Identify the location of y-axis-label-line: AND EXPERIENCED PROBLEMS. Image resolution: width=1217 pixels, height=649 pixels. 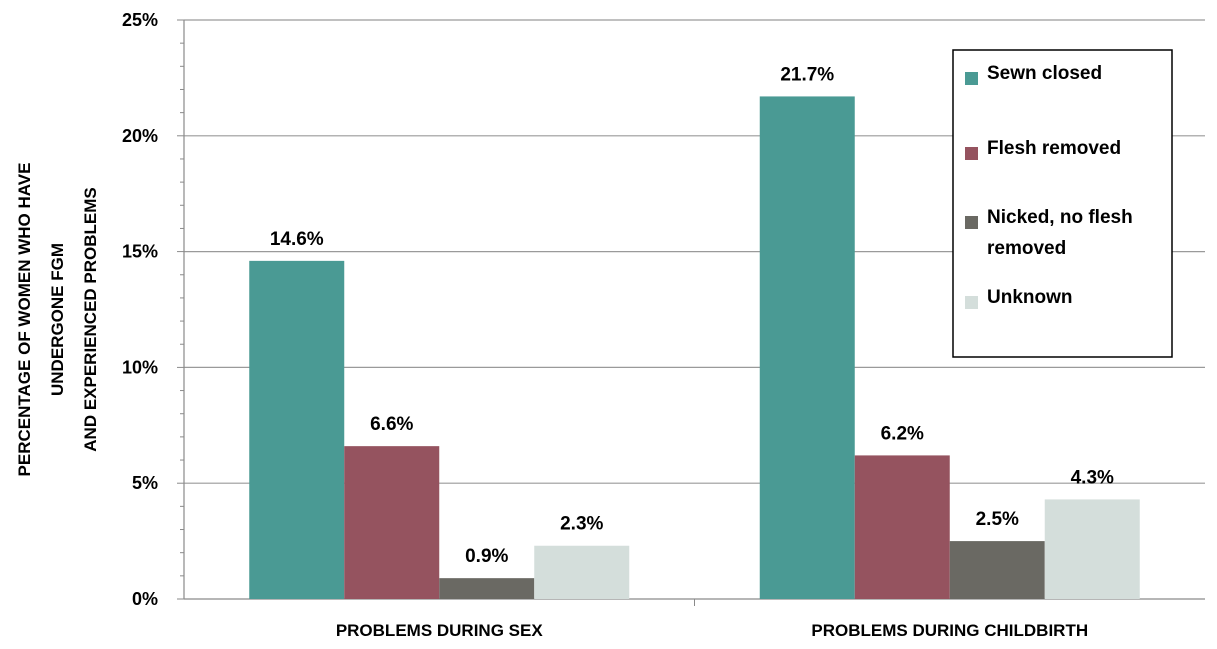
(90, 319).